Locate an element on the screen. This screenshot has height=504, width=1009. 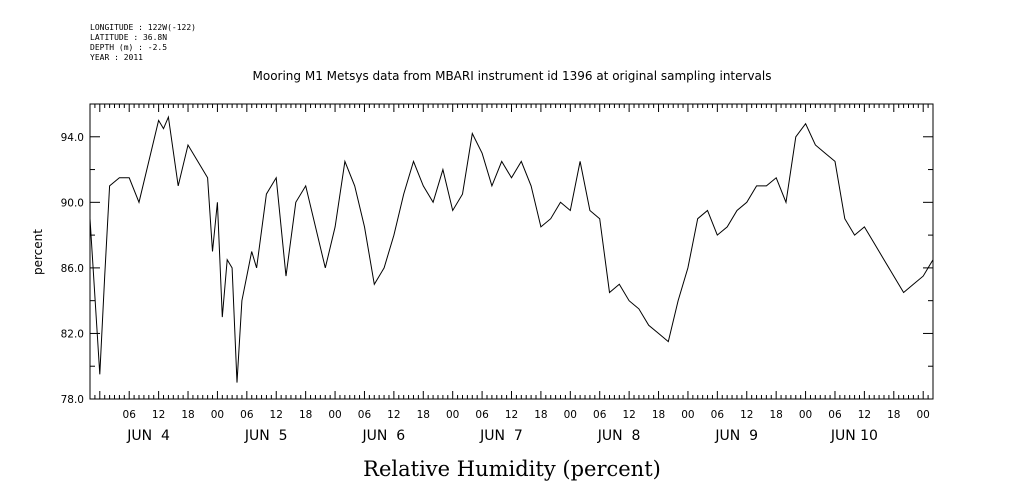
x-day-label: JUN 5 is located at coordinates (266, 436).